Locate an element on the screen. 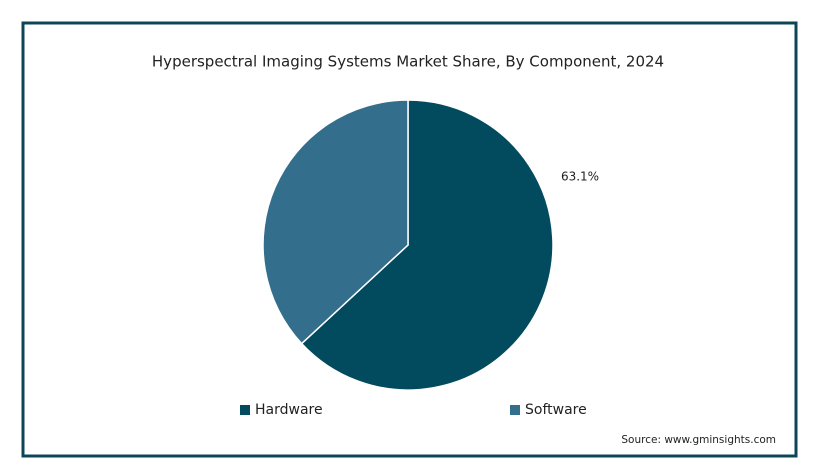 The image size is (834, 475). pie-slice is located at coordinates (335, 222).